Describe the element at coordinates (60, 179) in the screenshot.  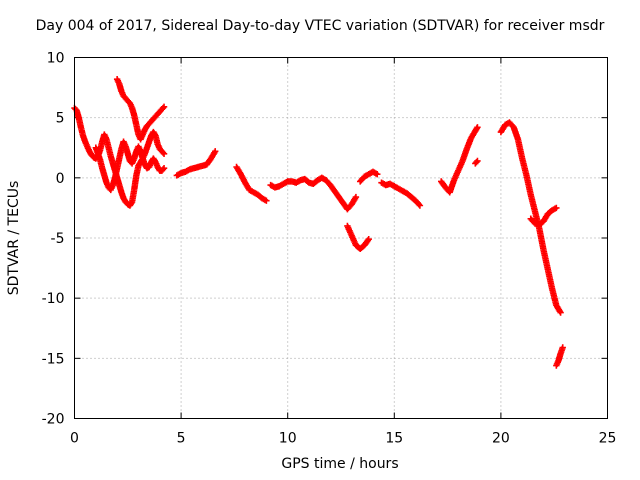
I see `y-tick-label: 0` at that location.